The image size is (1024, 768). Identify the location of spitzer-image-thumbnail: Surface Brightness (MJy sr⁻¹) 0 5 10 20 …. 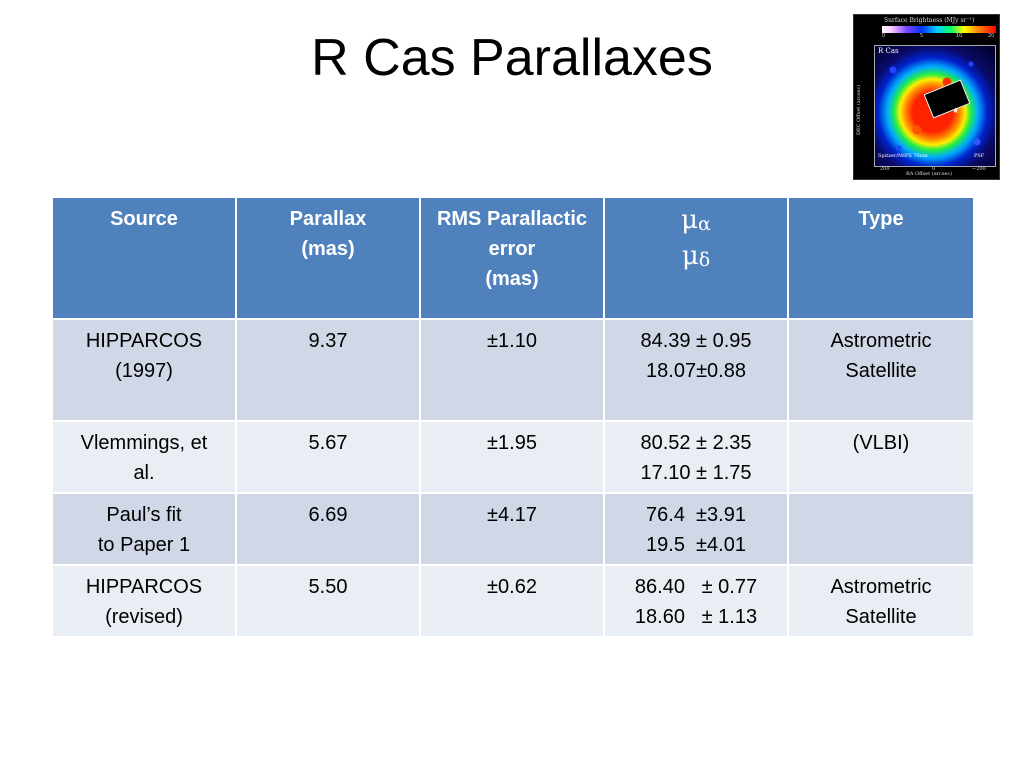
(926, 97).